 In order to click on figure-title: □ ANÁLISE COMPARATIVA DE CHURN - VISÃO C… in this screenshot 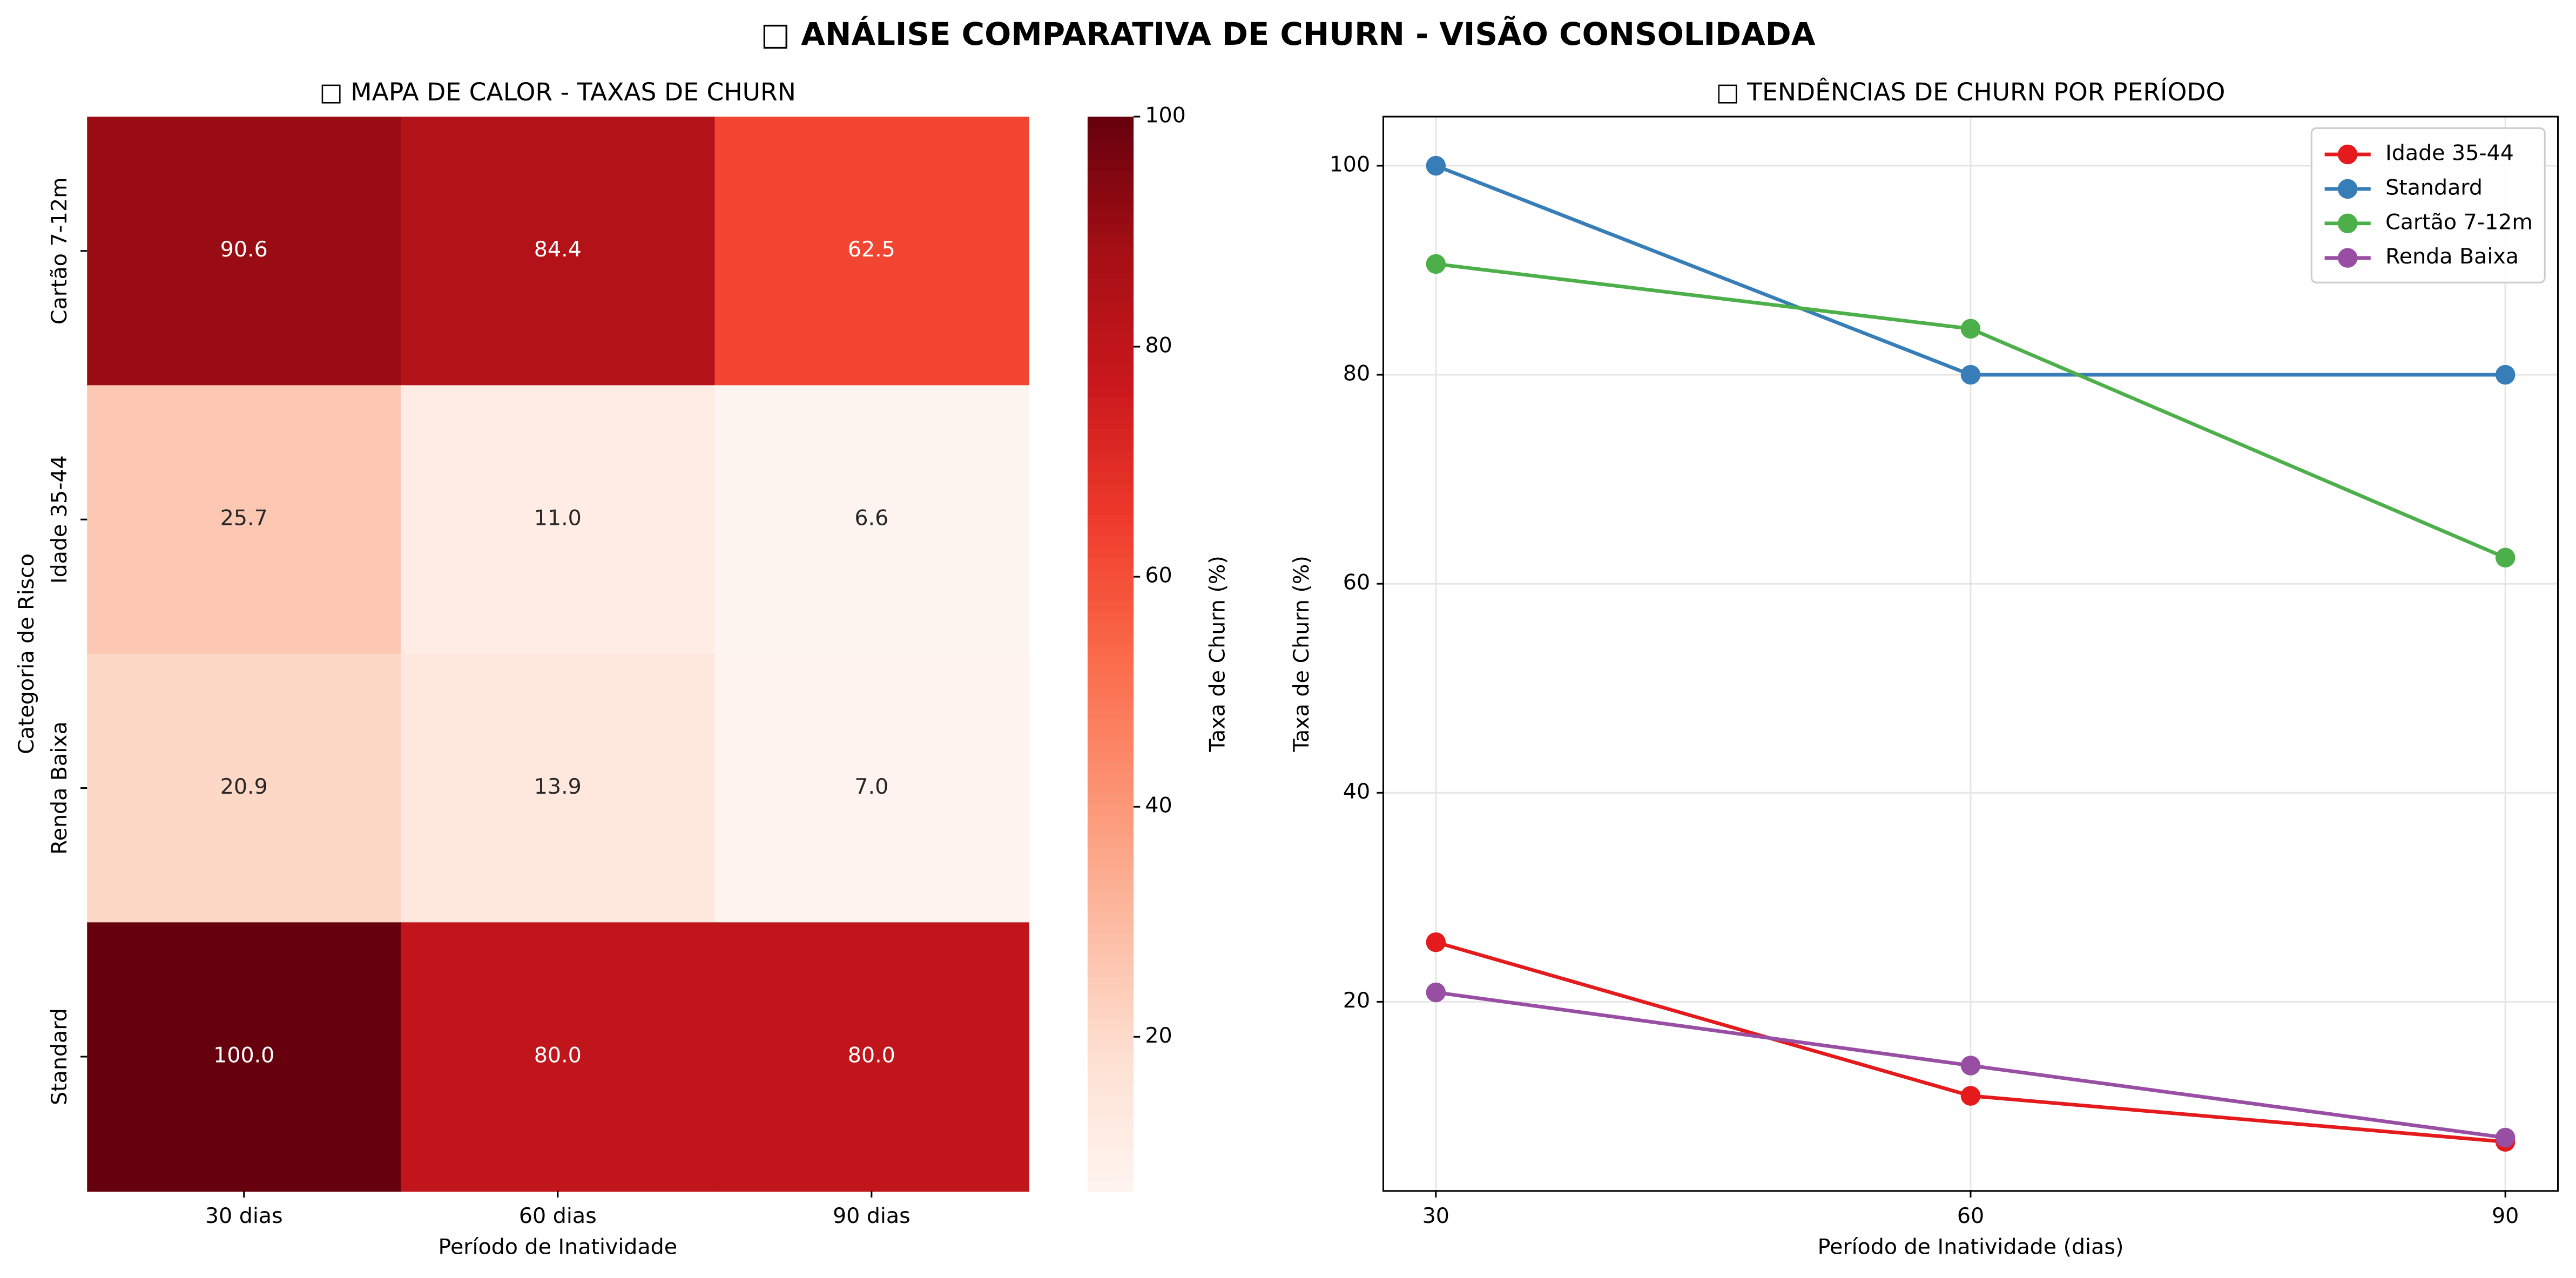, I will do `click(1288, 33)`.